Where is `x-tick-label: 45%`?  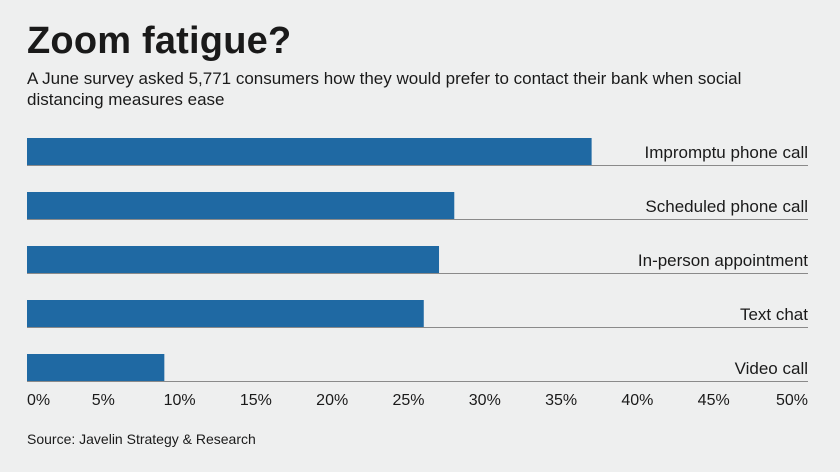
x-tick-label: 45% is located at coordinates (714, 400).